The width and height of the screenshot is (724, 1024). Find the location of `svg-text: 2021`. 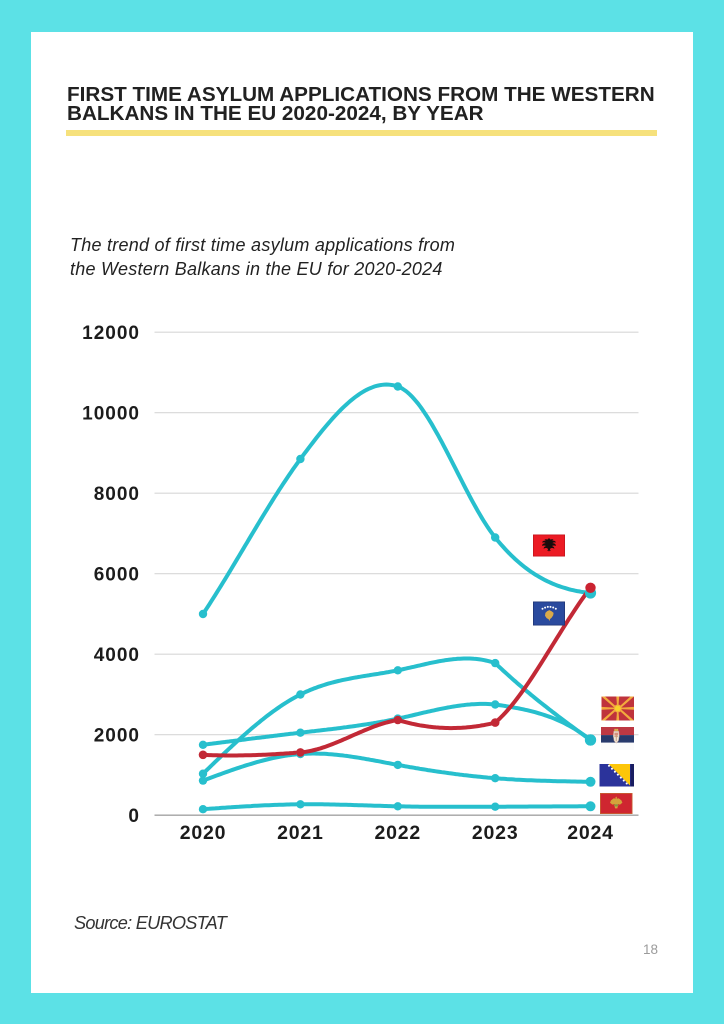

svg-text: 2021 is located at coordinates (300, 833).